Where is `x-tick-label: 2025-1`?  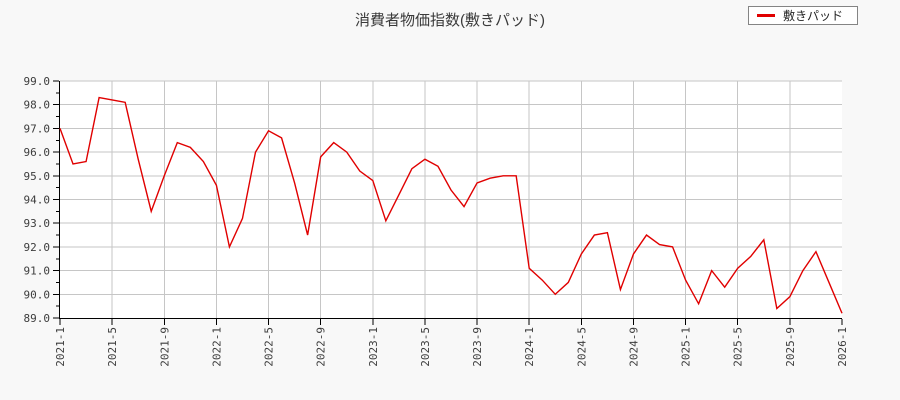
x-tick-label: 2025-1 is located at coordinates (686, 347).